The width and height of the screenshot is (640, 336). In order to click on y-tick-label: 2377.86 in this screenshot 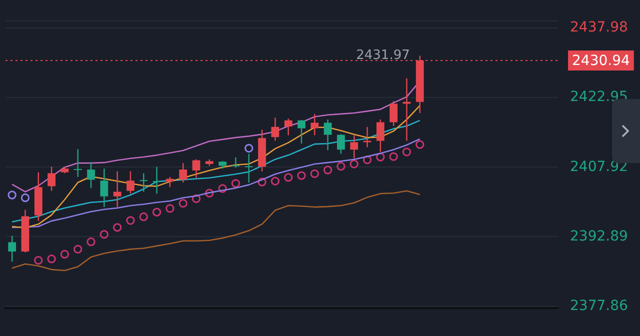, I will do `click(599, 306)`.